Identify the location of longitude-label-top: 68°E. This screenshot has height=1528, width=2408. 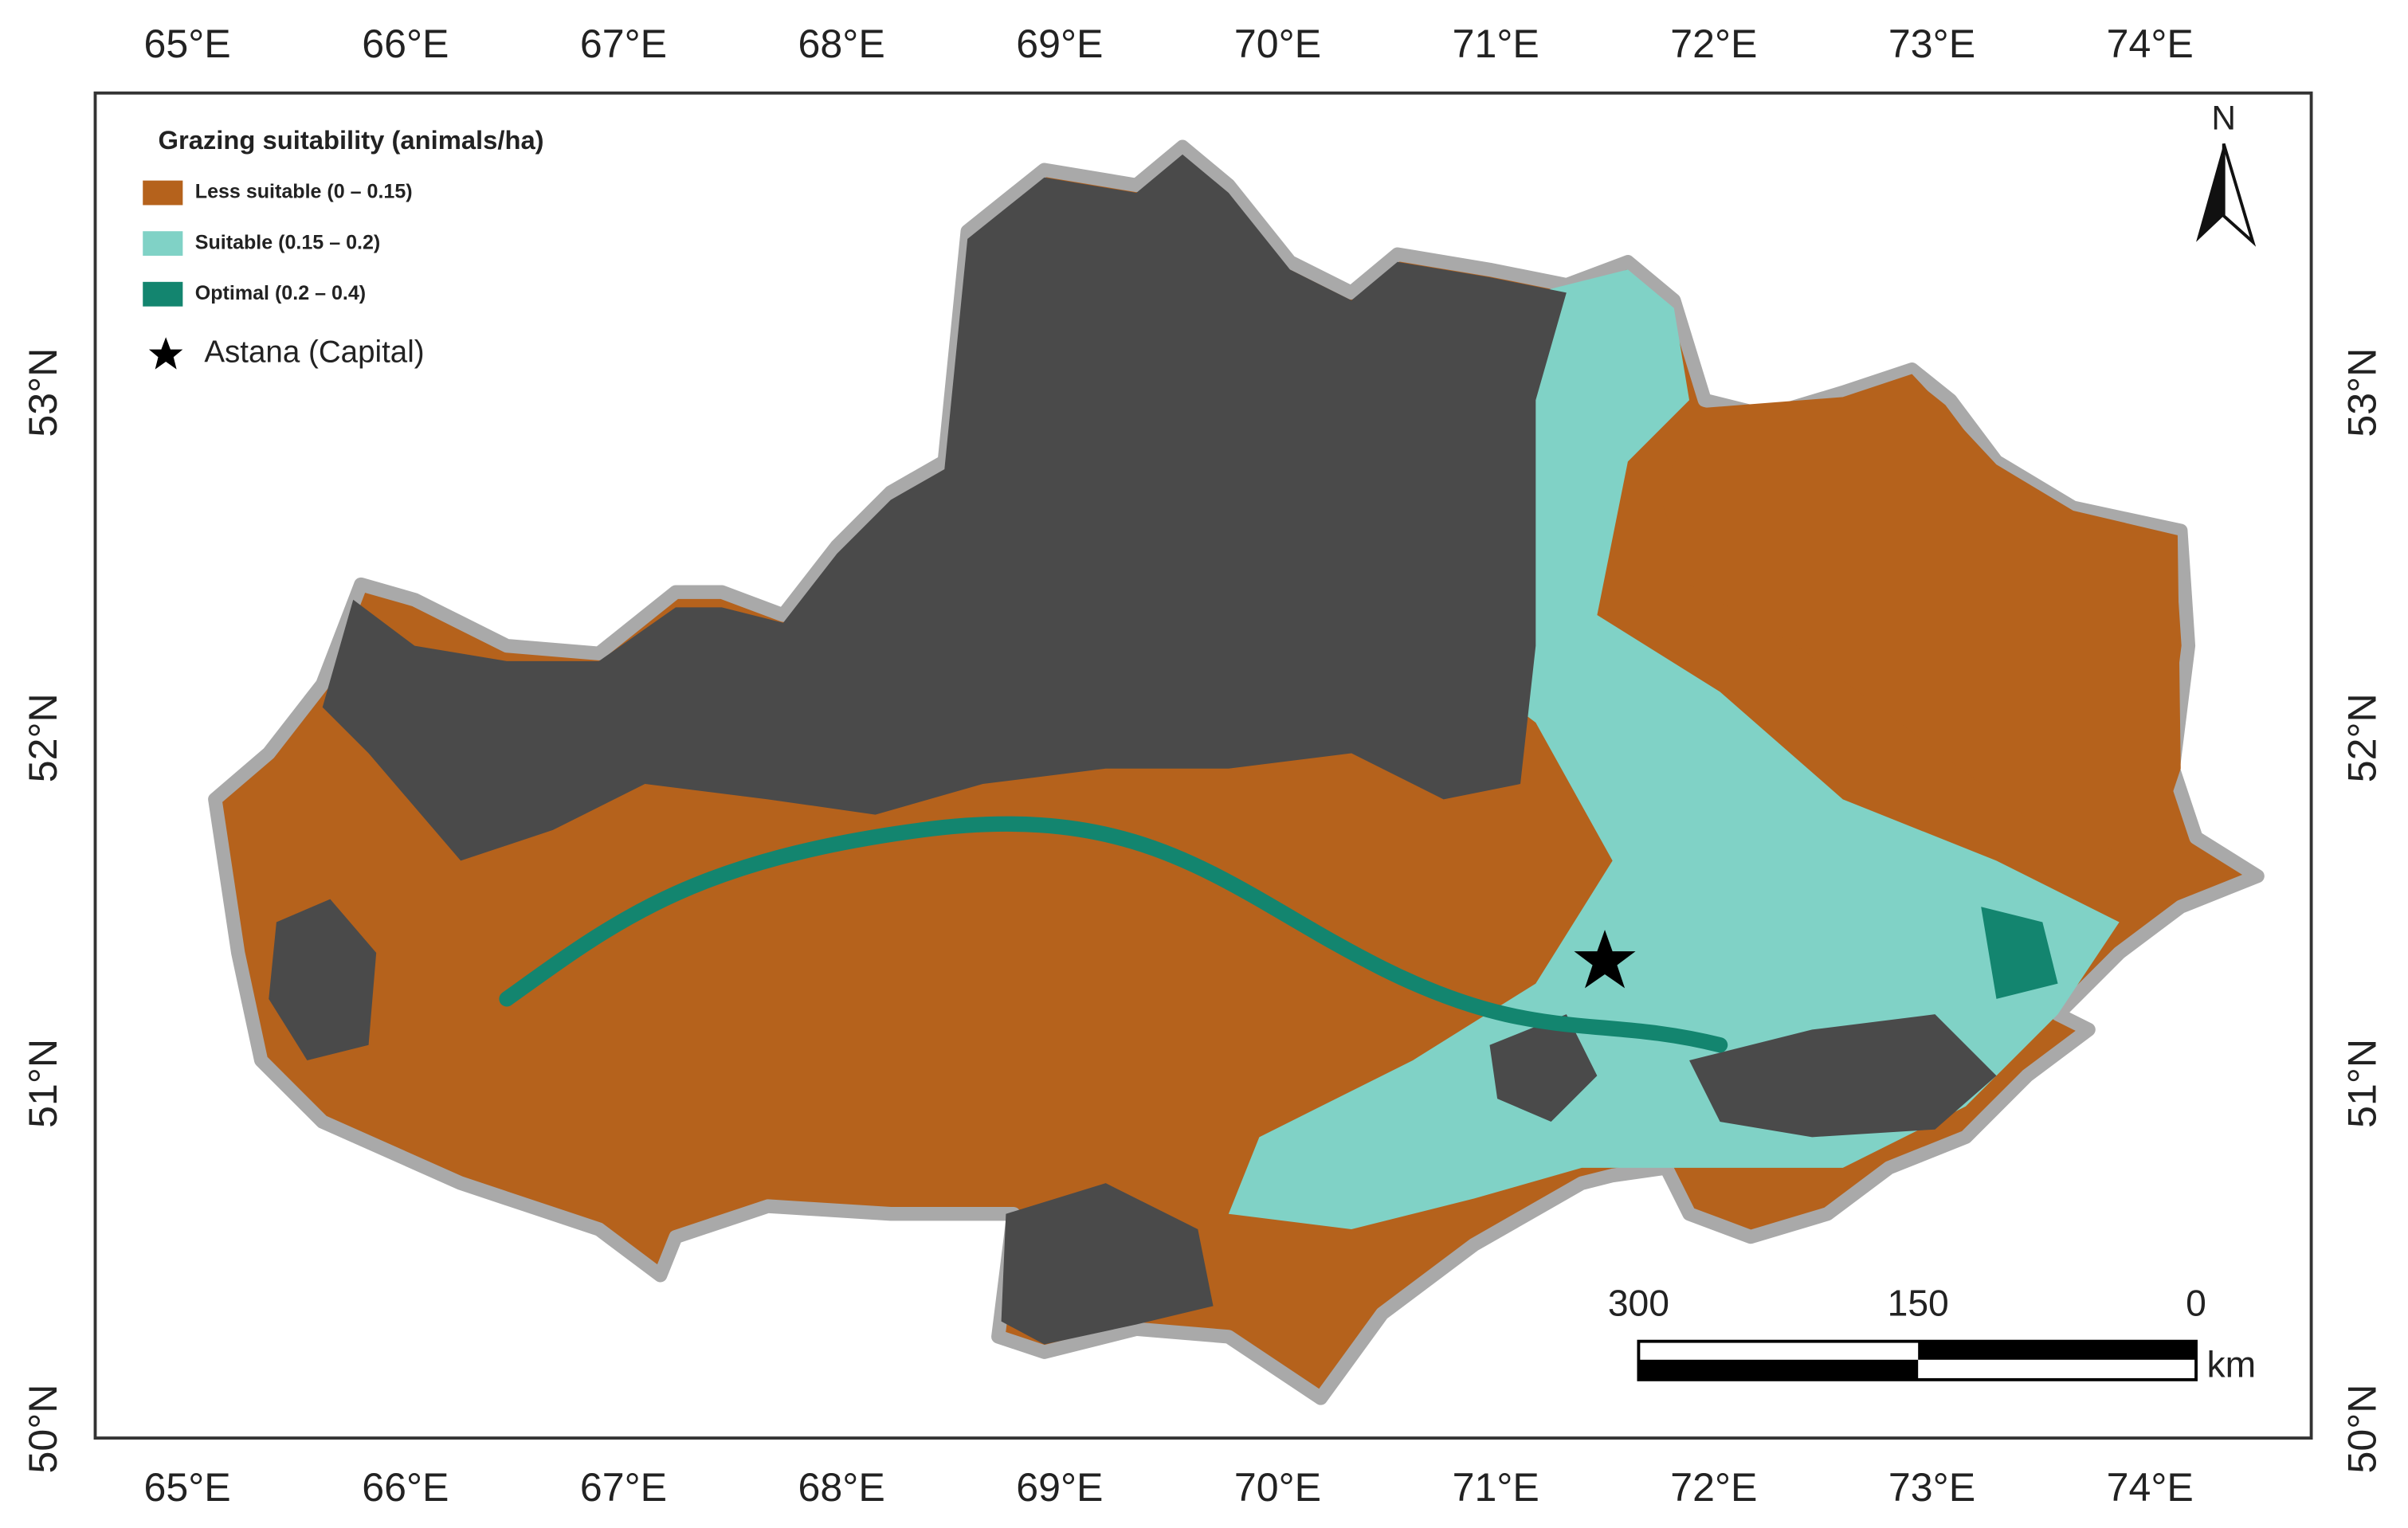
(841, 44).